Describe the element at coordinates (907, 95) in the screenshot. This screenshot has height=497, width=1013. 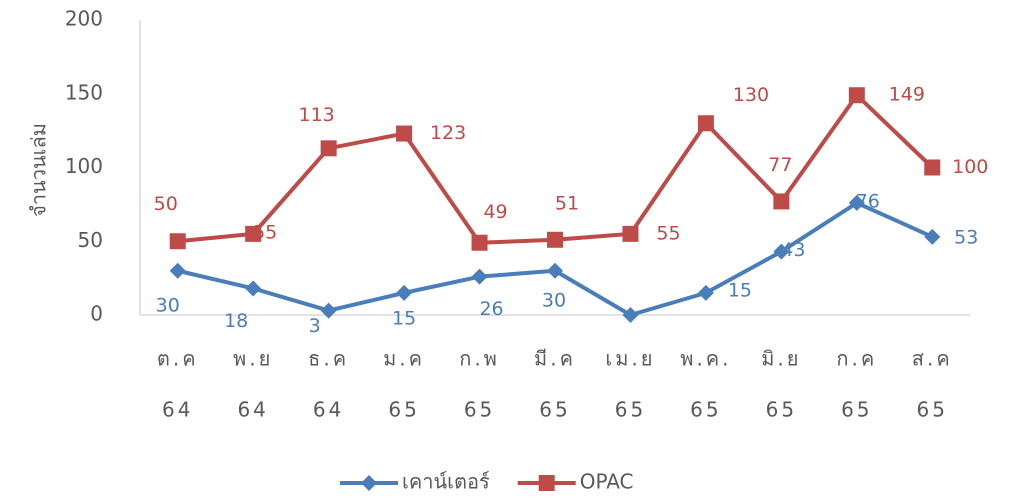
I see `data-label: 149` at that location.